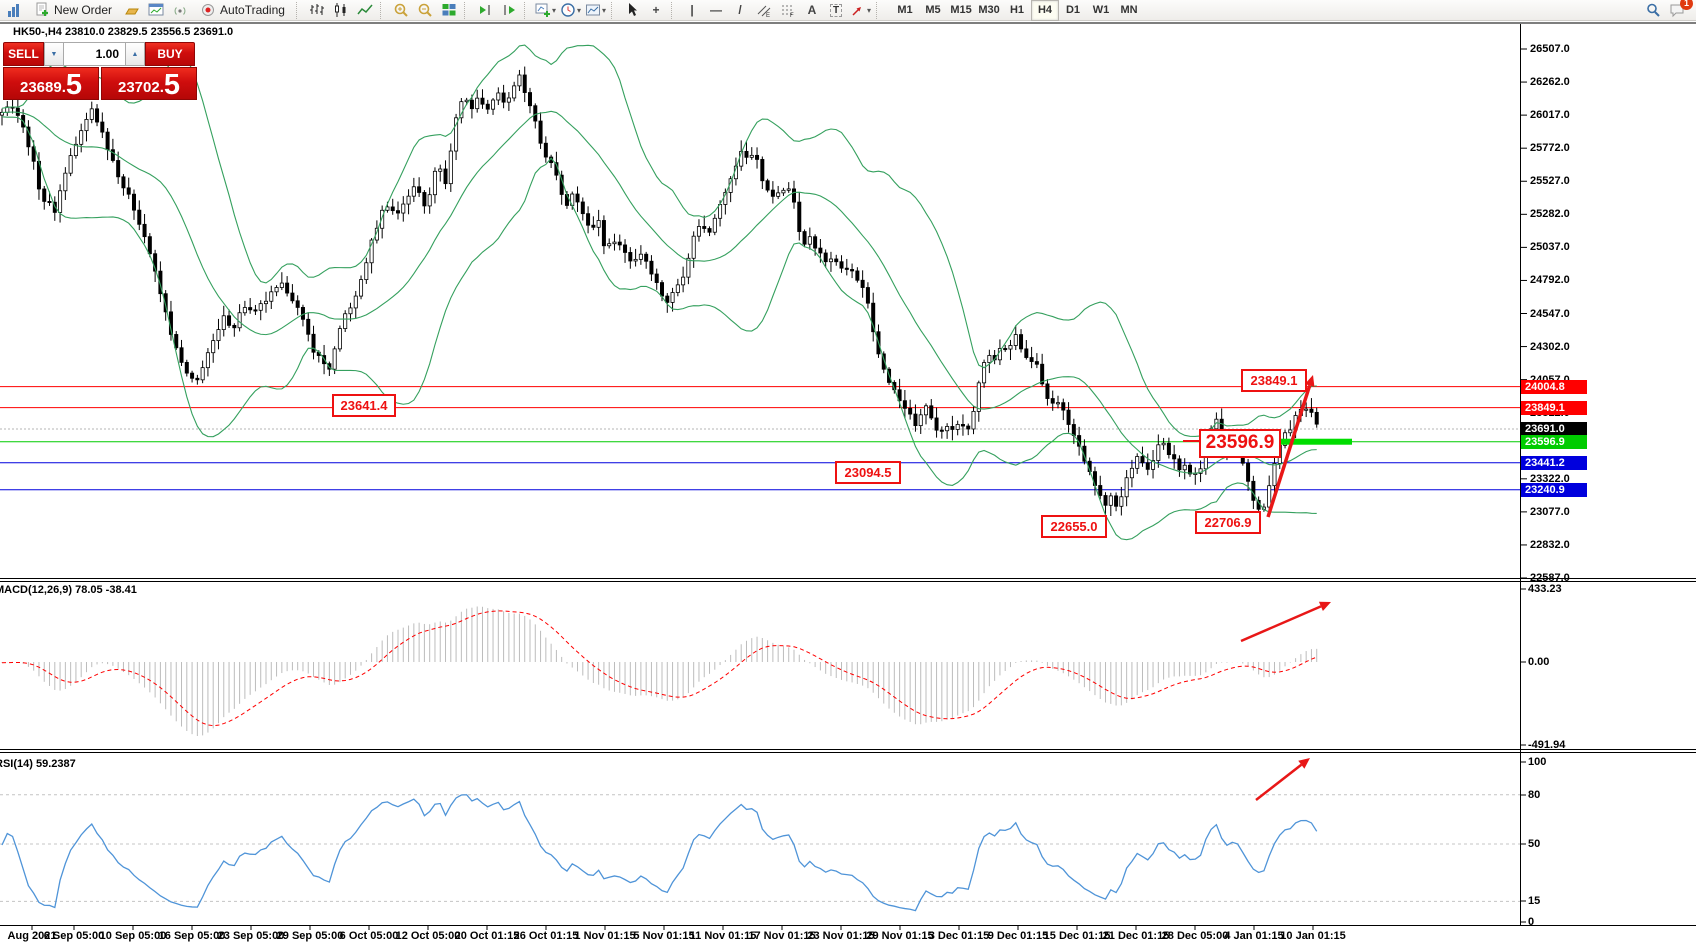 This screenshot has height=948, width=1696. I want to click on toolbar: New Order AutoTrading, so click(848, 10).